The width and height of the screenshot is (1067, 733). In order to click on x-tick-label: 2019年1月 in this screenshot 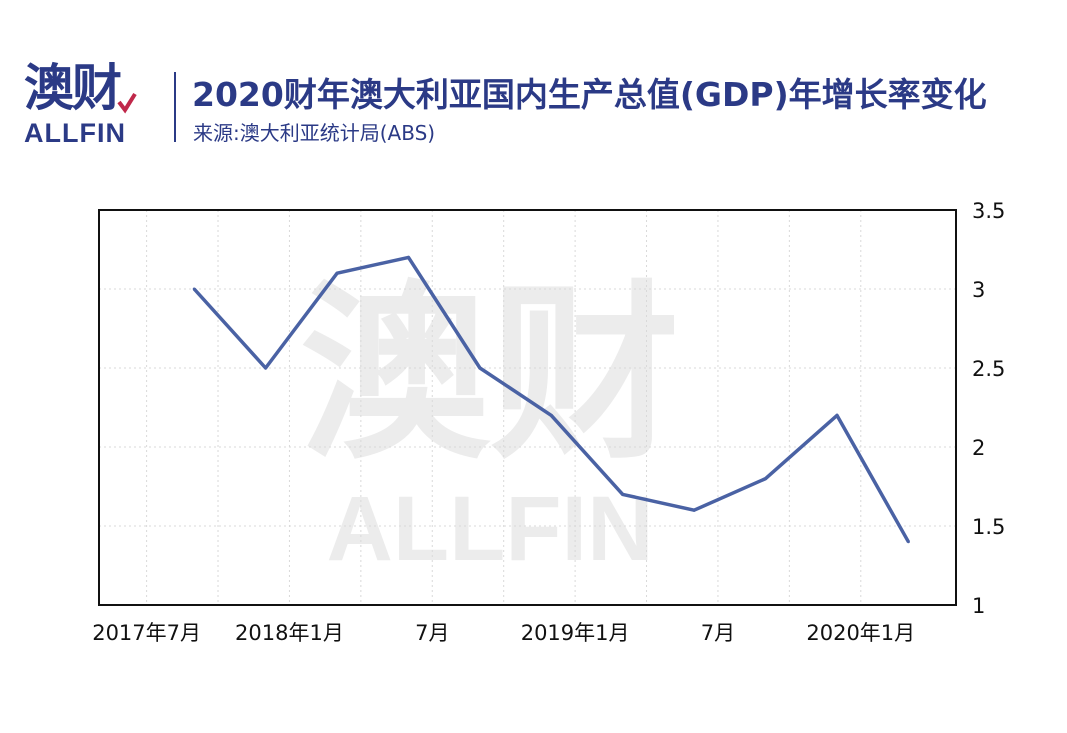, I will do `click(575, 633)`.